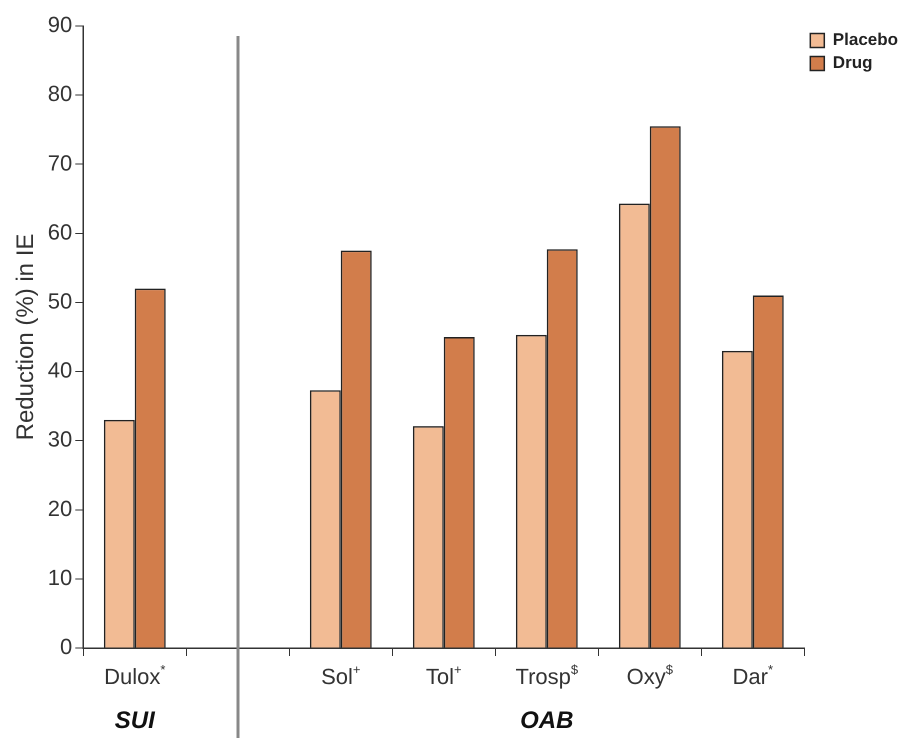  I want to click on x-tick-label: Sol+, so click(340, 675).